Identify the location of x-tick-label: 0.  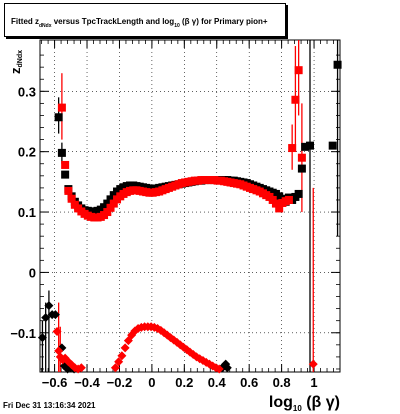
(151, 382).